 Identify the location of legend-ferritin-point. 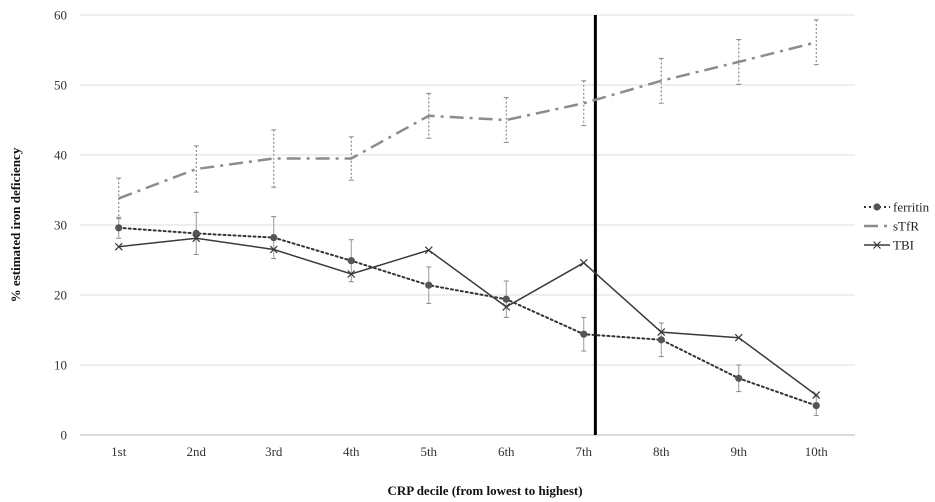
(877, 207).